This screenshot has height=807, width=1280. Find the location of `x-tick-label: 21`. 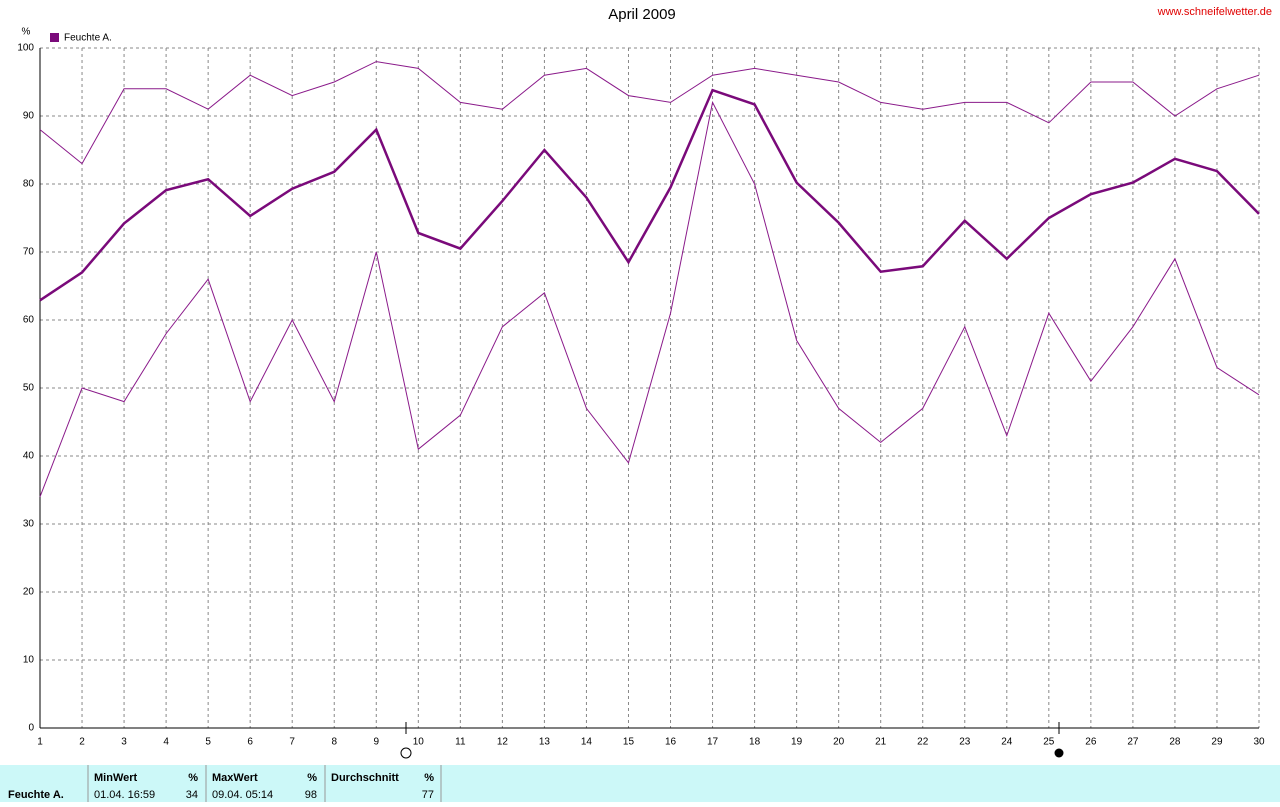

x-tick-label: 21 is located at coordinates (881, 742).